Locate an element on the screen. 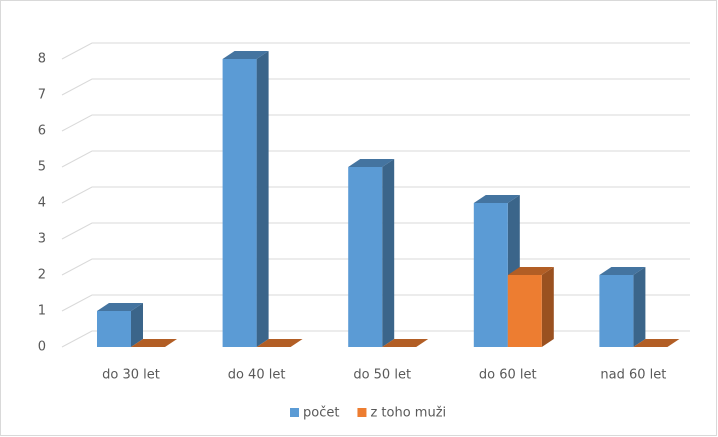 This screenshot has width=718, height=437. legend-label: počet is located at coordinates (321, 413).